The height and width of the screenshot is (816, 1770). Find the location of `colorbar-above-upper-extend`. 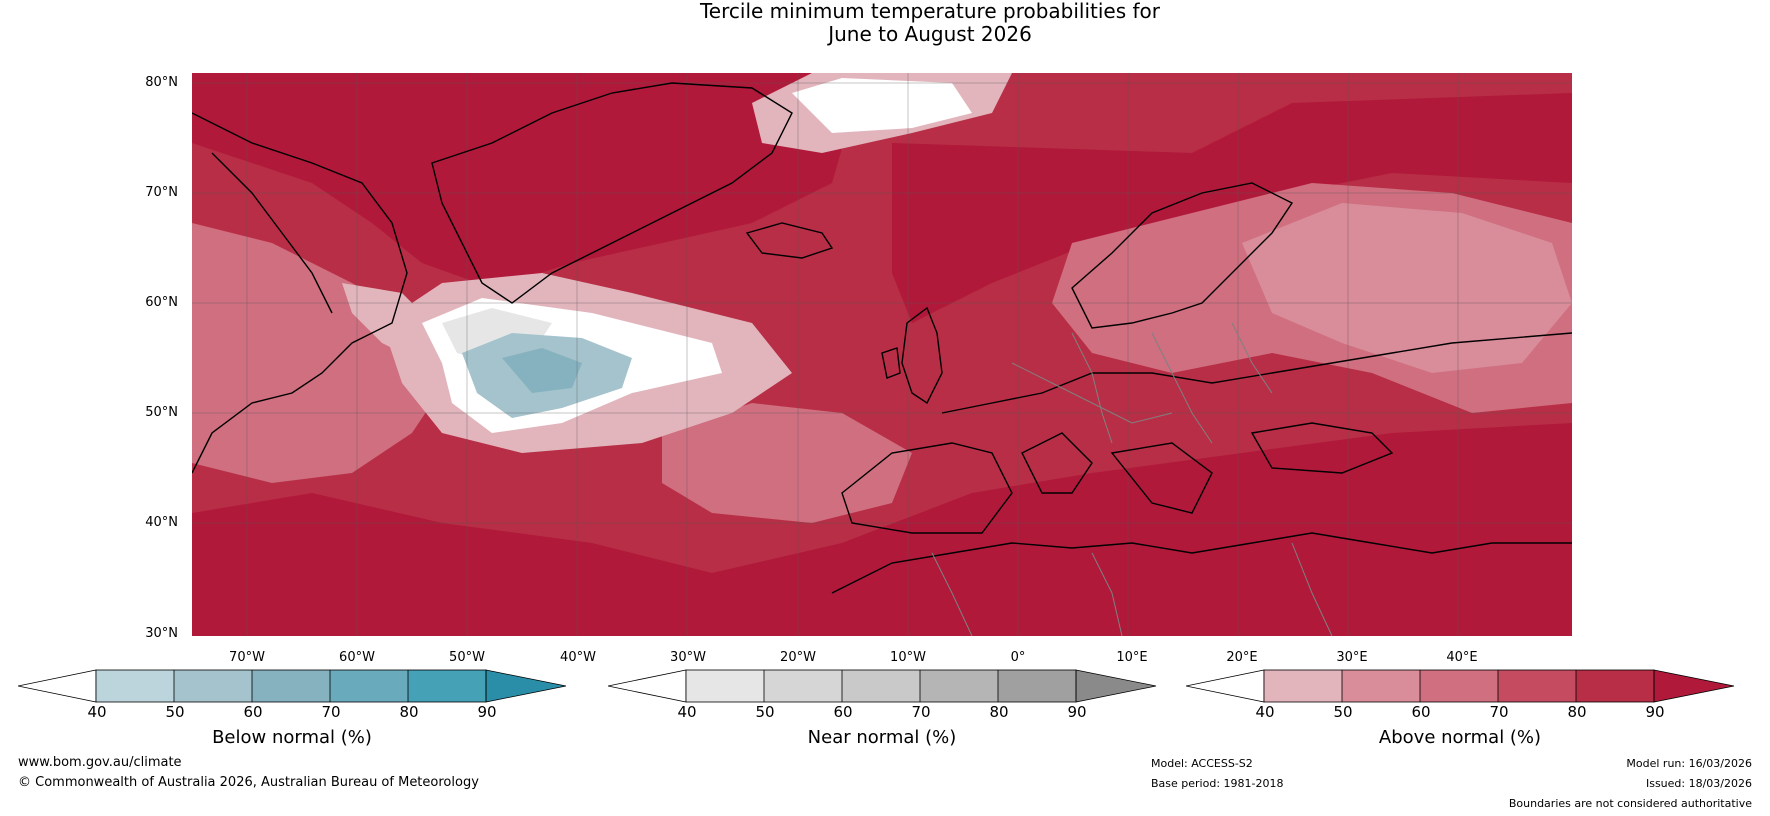

colorbar-above-upper-extend is located at coordinates (1694, 686).